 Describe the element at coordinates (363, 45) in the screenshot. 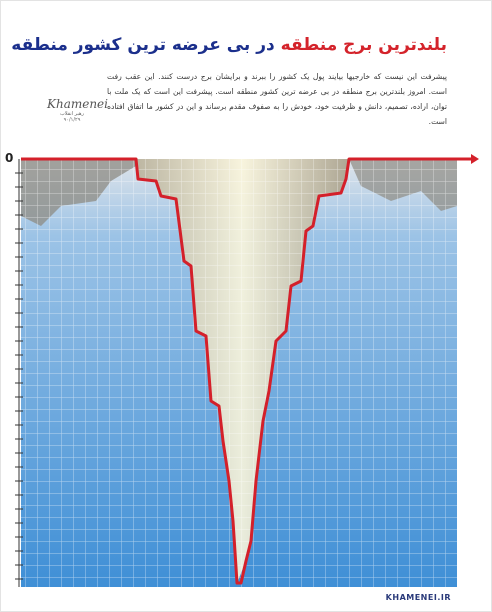

I see `title-red: بلندترین برج منطقه` at that location.